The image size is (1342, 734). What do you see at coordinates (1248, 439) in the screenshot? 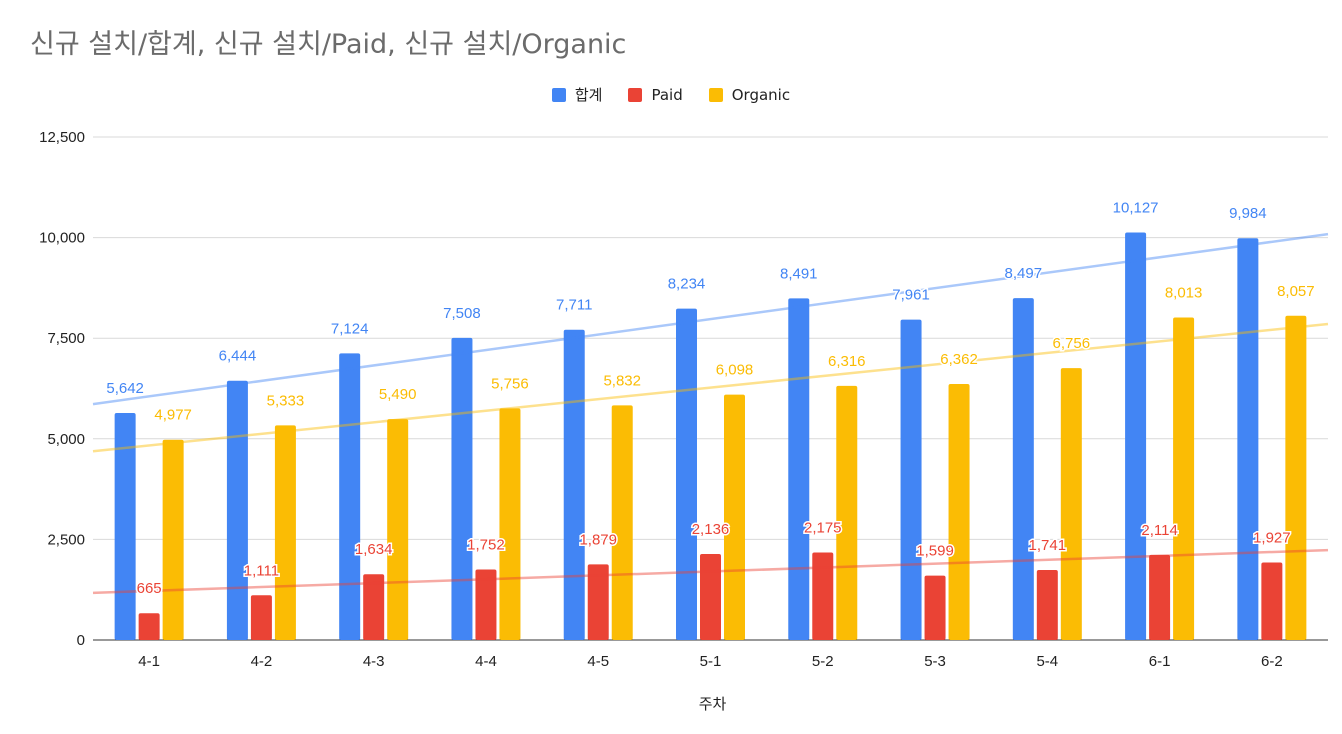
I see `bar-합계-6-2` at bounding box center [1248, 439].